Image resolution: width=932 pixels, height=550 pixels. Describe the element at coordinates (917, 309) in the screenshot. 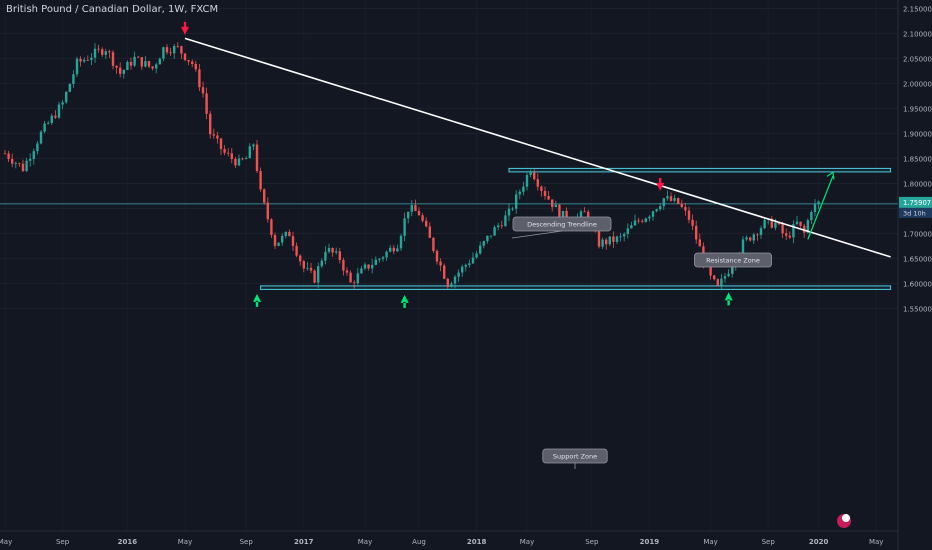

I see `y-tick-label: 1.55000` at that location.